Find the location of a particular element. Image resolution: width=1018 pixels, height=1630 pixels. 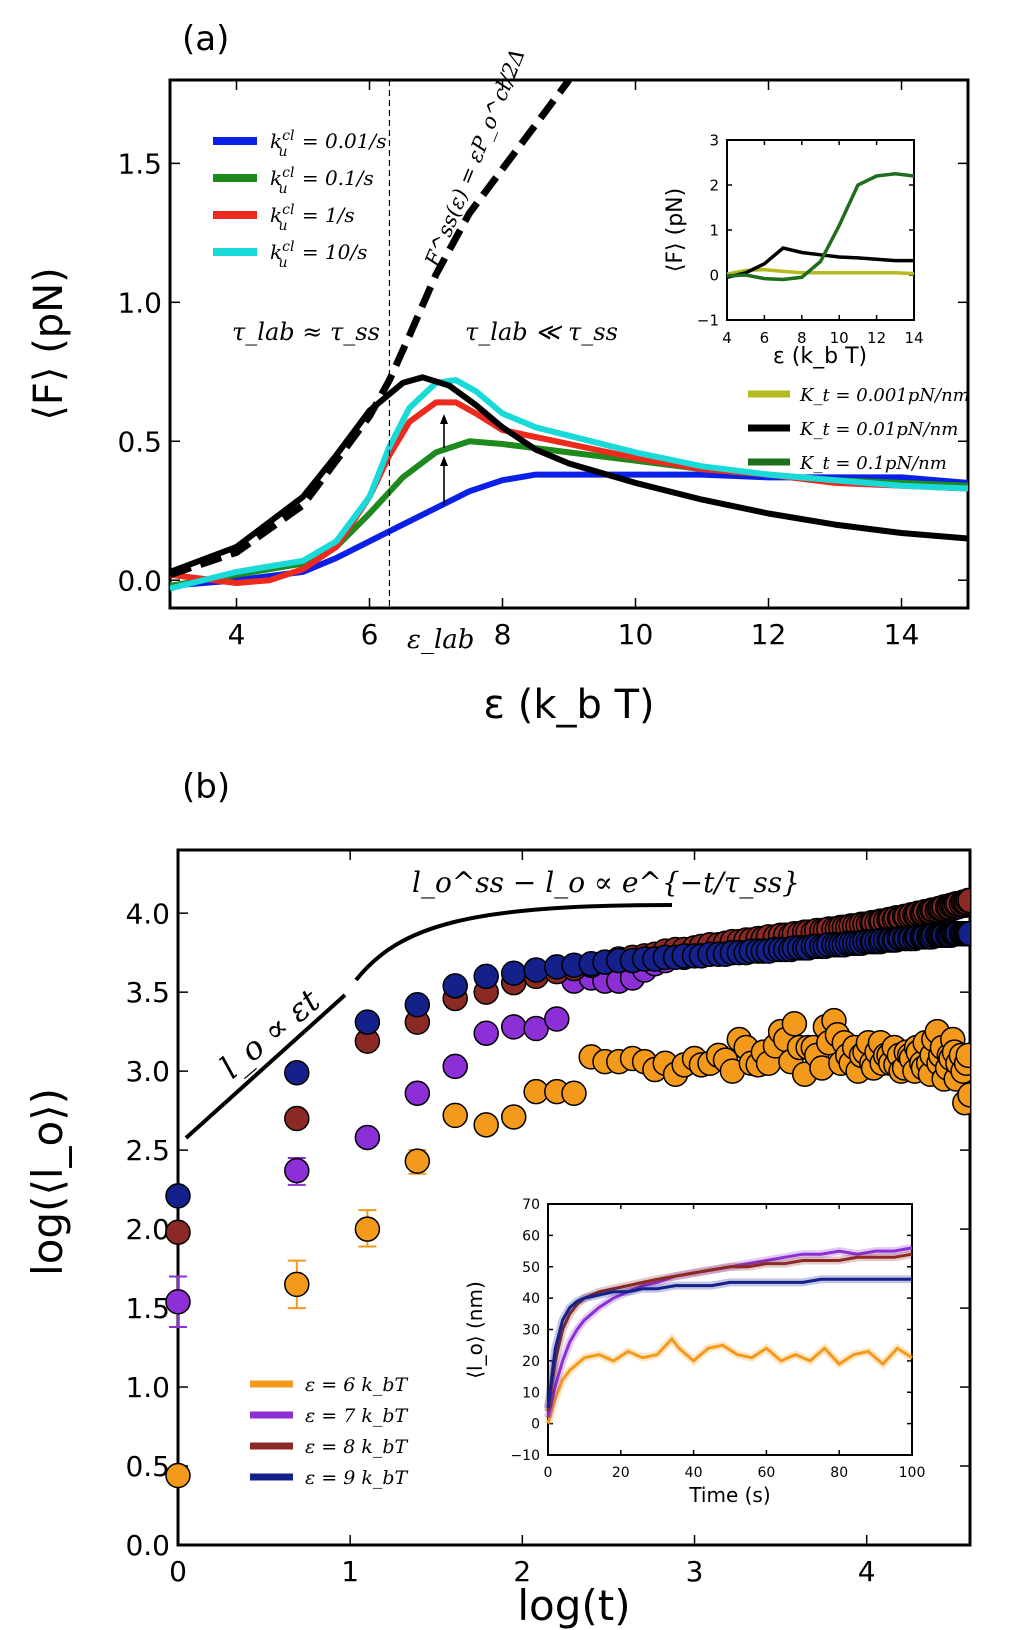

linear-guide is located at coordinates (265, 1066).